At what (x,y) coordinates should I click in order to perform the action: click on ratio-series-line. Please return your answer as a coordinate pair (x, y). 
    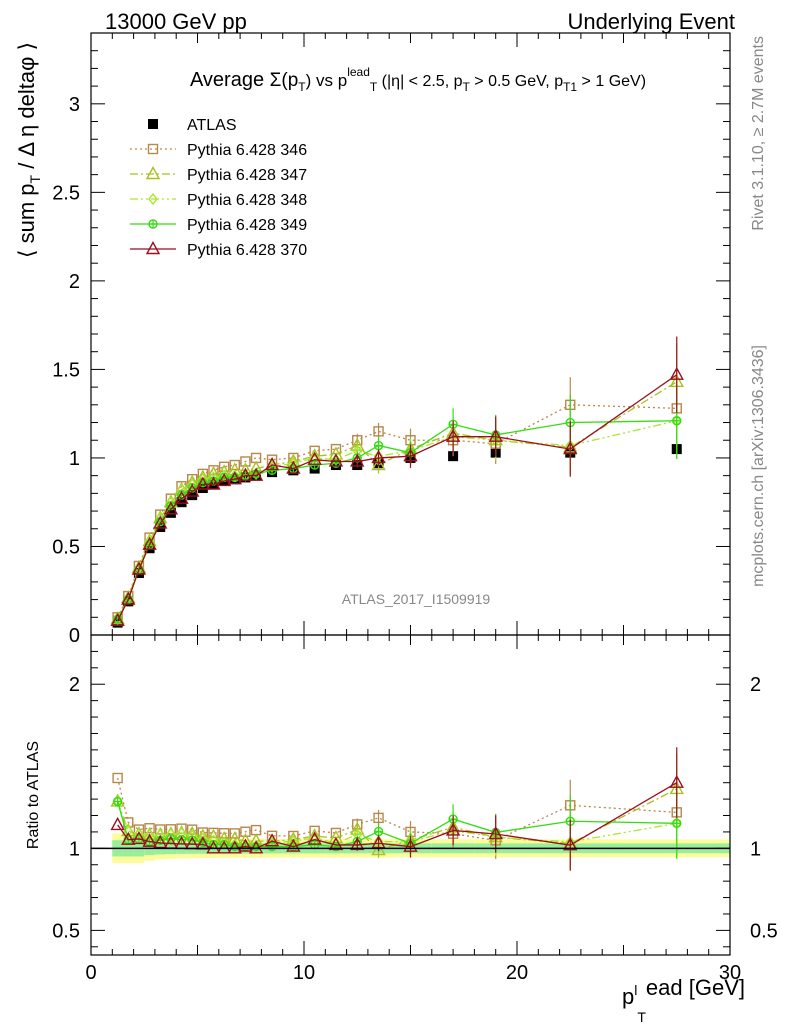
    Looking at the image, I should click on (396, 809).